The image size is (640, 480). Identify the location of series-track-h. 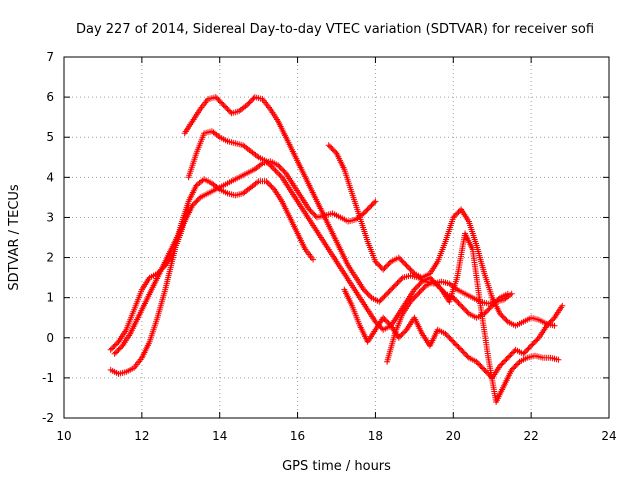
(473, 317).